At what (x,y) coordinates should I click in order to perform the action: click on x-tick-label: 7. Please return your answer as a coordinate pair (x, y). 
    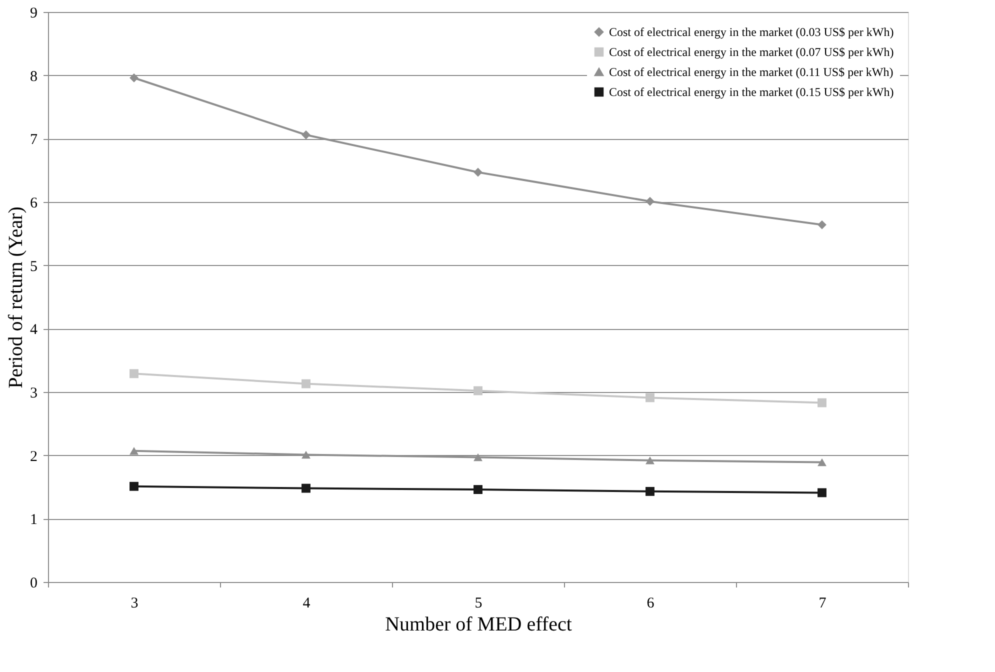
    Looking at the image, I should click on (822, 604).